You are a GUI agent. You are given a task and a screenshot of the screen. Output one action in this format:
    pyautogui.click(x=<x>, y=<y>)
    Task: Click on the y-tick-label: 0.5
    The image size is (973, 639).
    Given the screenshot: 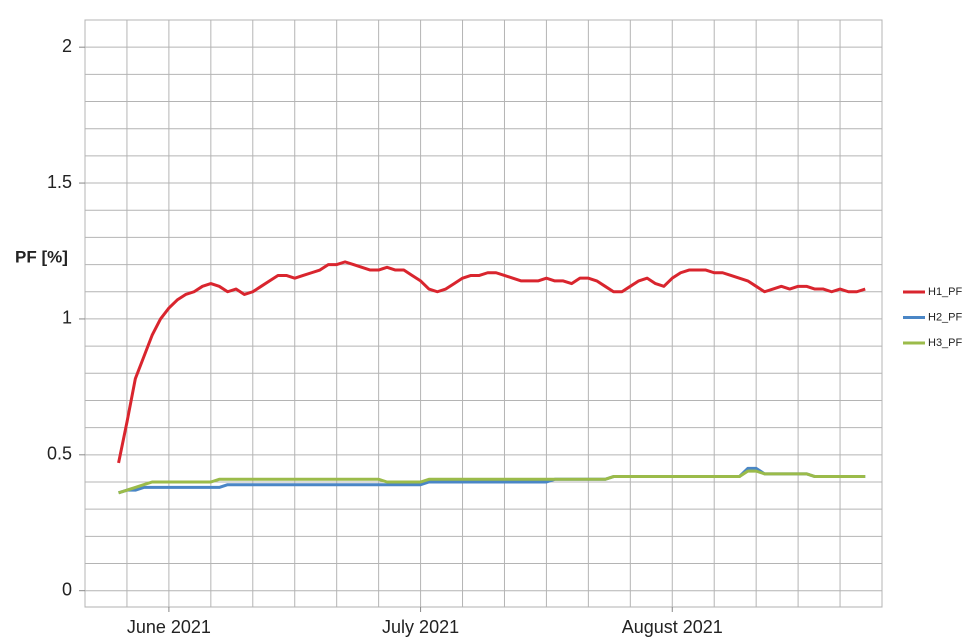 What is the action you would take?
    pyautogui.click(x=59, y=454)
    